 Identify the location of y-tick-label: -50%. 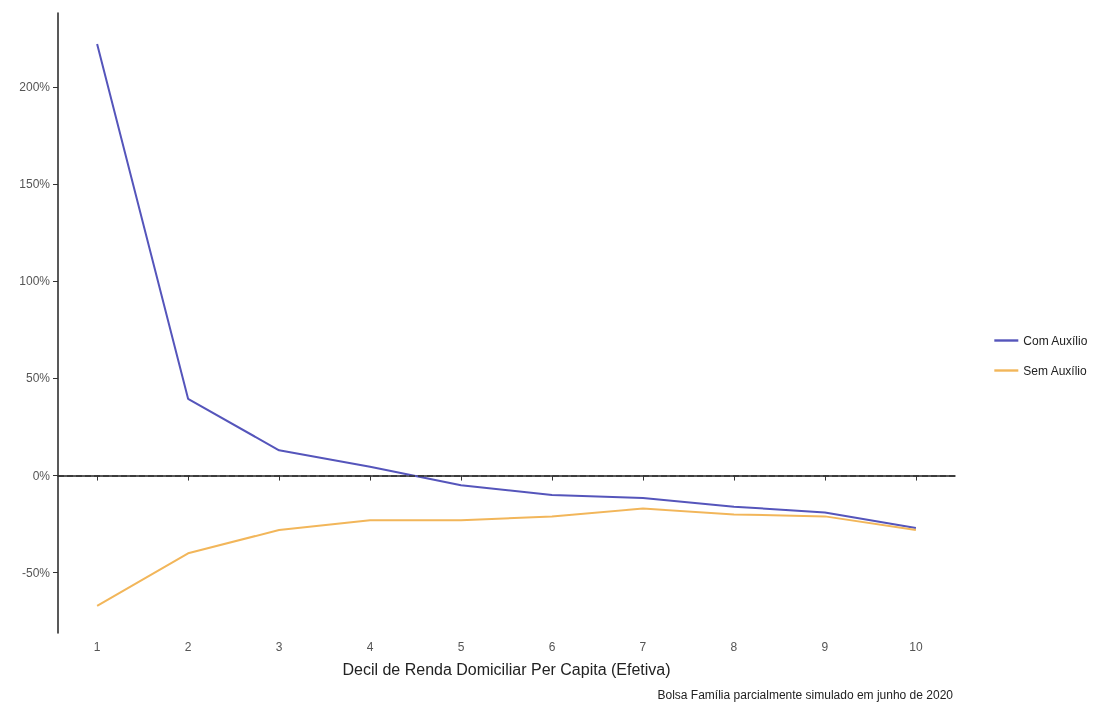
(36, 572).